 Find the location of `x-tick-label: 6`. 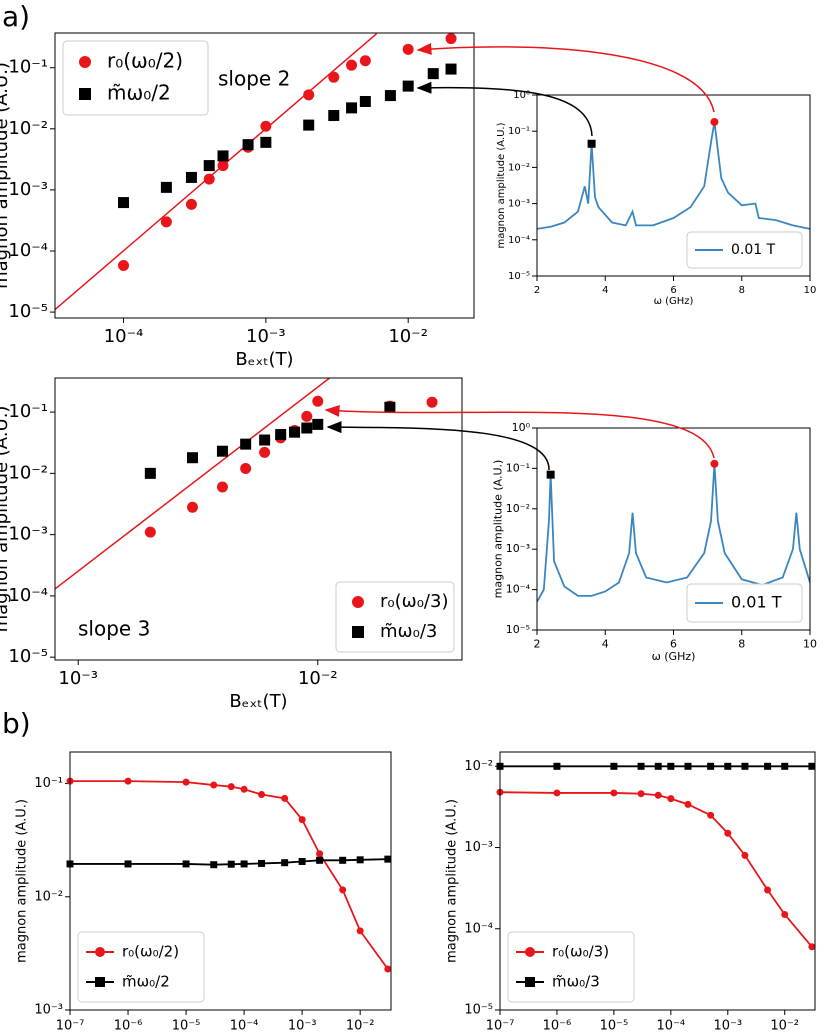

x-tick-label: 6 is located at coordinates (673, 644).